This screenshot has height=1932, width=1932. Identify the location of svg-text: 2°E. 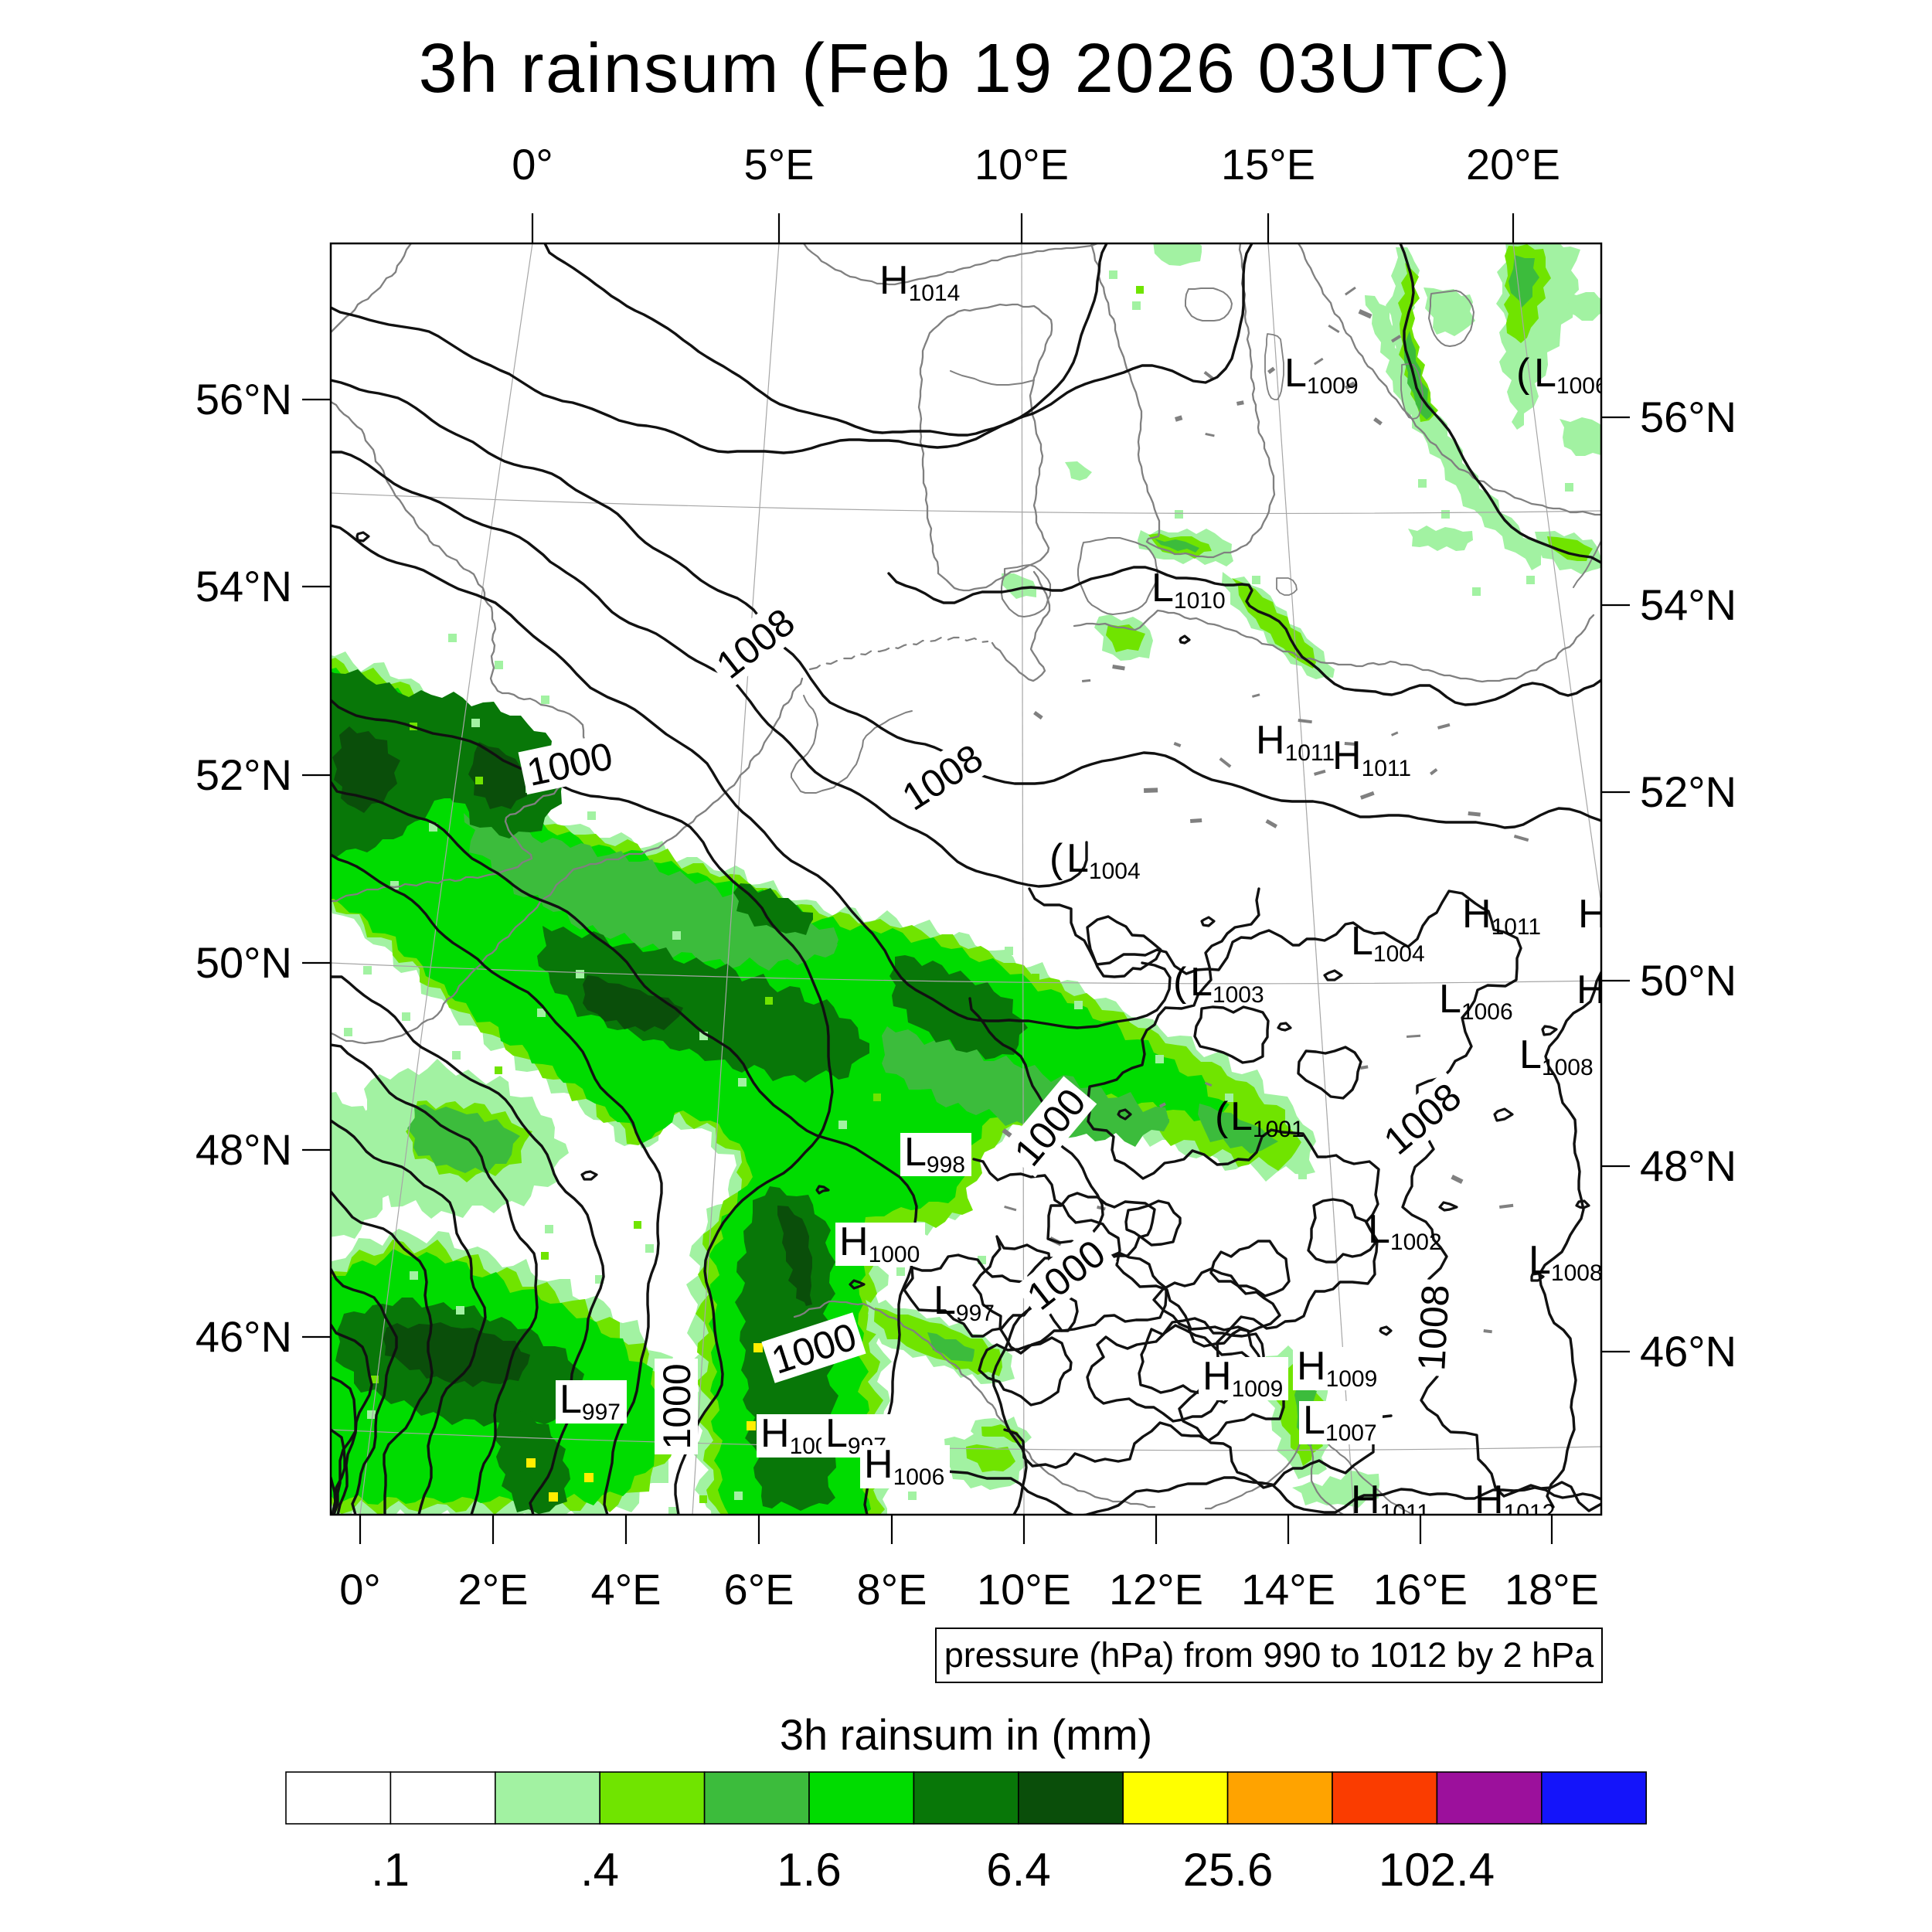
(493, 1589).